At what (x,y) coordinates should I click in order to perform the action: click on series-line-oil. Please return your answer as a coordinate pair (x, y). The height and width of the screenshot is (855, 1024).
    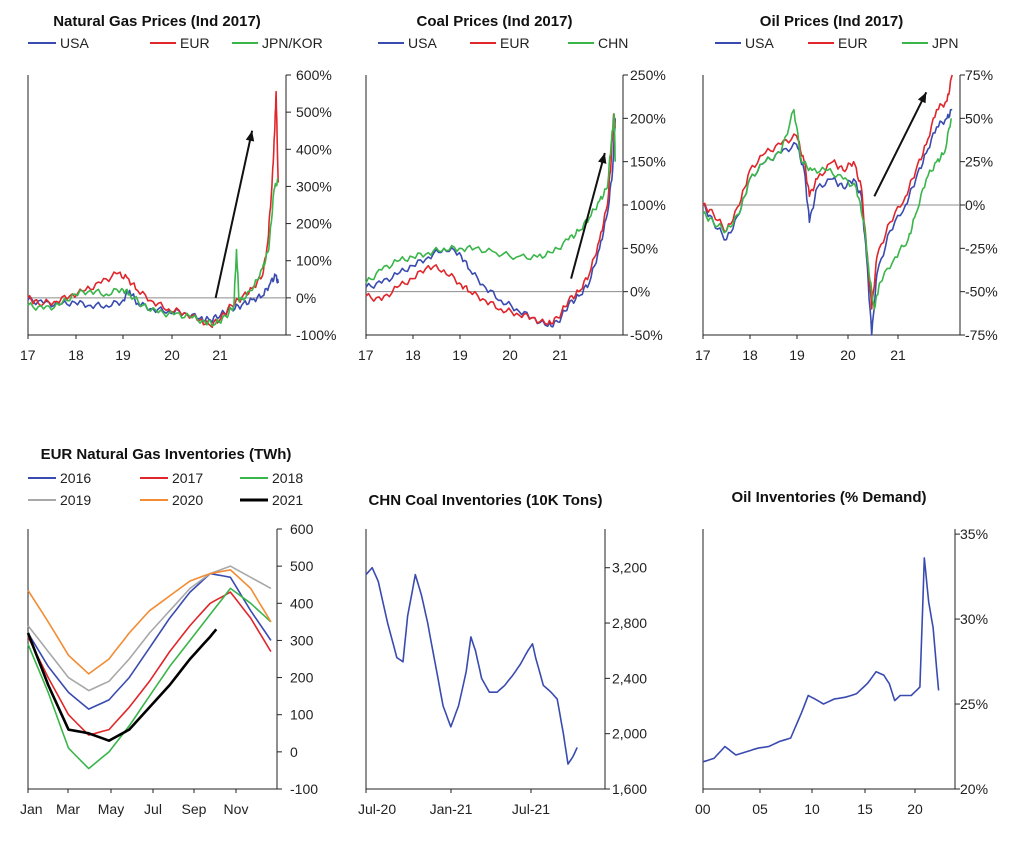
    Looking at the image, I should click on (821, 660).